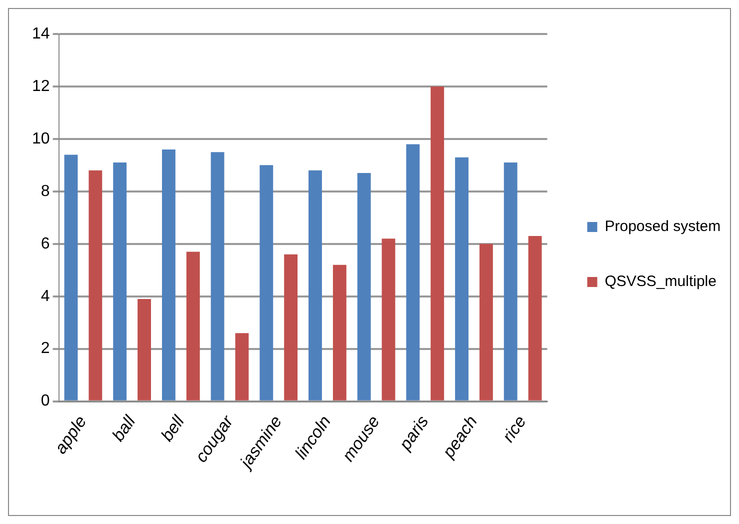 Image resolution: width=739 pixels, height=524 pixels. I want to click on y-tick-label: 10, so click(41, 139).